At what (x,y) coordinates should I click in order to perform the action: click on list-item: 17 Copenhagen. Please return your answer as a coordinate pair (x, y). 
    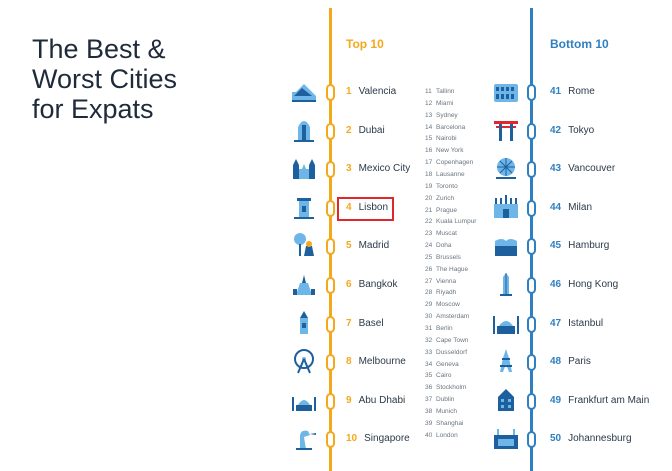
    Looking at the image, I should click on (449, 162).